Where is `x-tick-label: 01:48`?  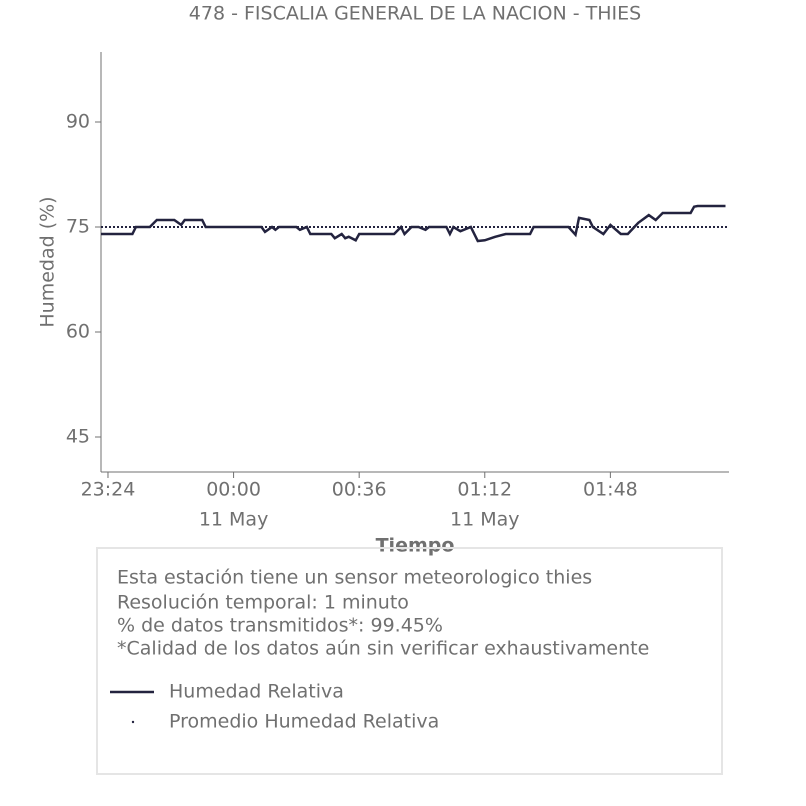 x-tick-label: 01:48 is located at coordinates (610, 490).